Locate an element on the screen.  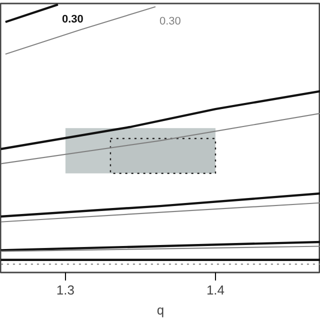
x-tick-label: 1.3 is located at coordinates (65, 290).